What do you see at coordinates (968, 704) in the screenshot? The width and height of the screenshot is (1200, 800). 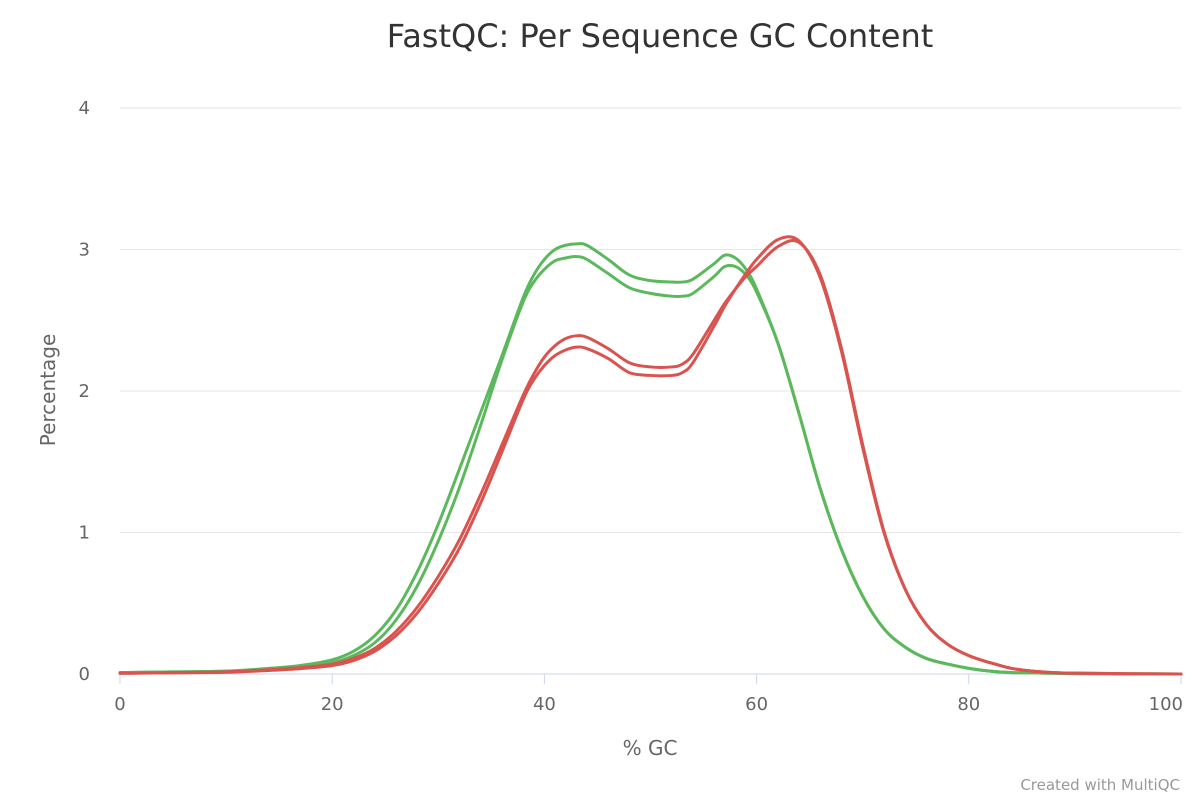 I see `x-tick-label: 80` at bounding box center [968, 704].